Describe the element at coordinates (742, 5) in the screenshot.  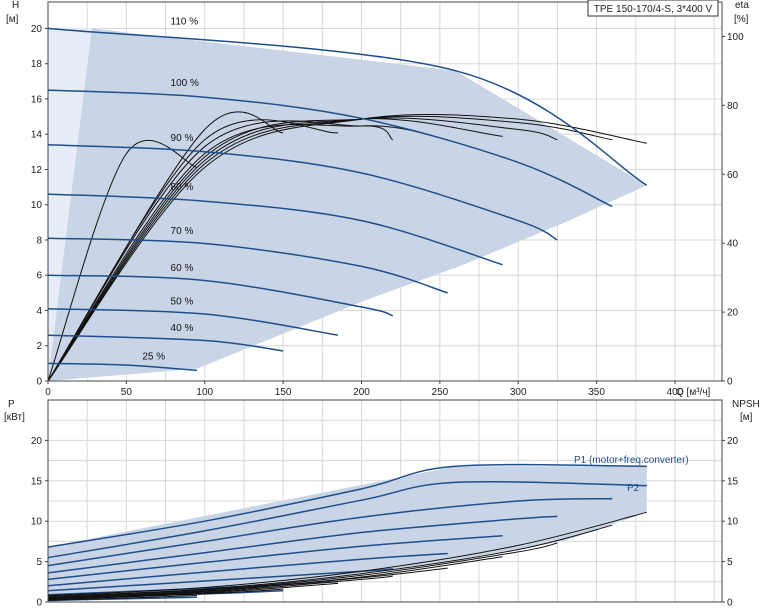
I see `y-axis-eta-name: eta` at that location.